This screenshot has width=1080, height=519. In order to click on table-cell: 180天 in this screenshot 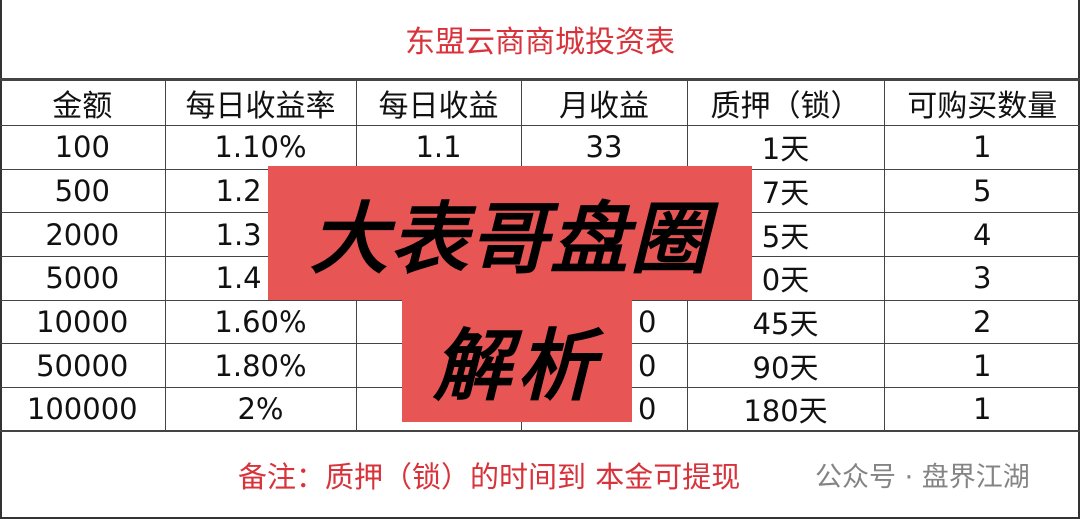, I will do `click(785, 409)`.